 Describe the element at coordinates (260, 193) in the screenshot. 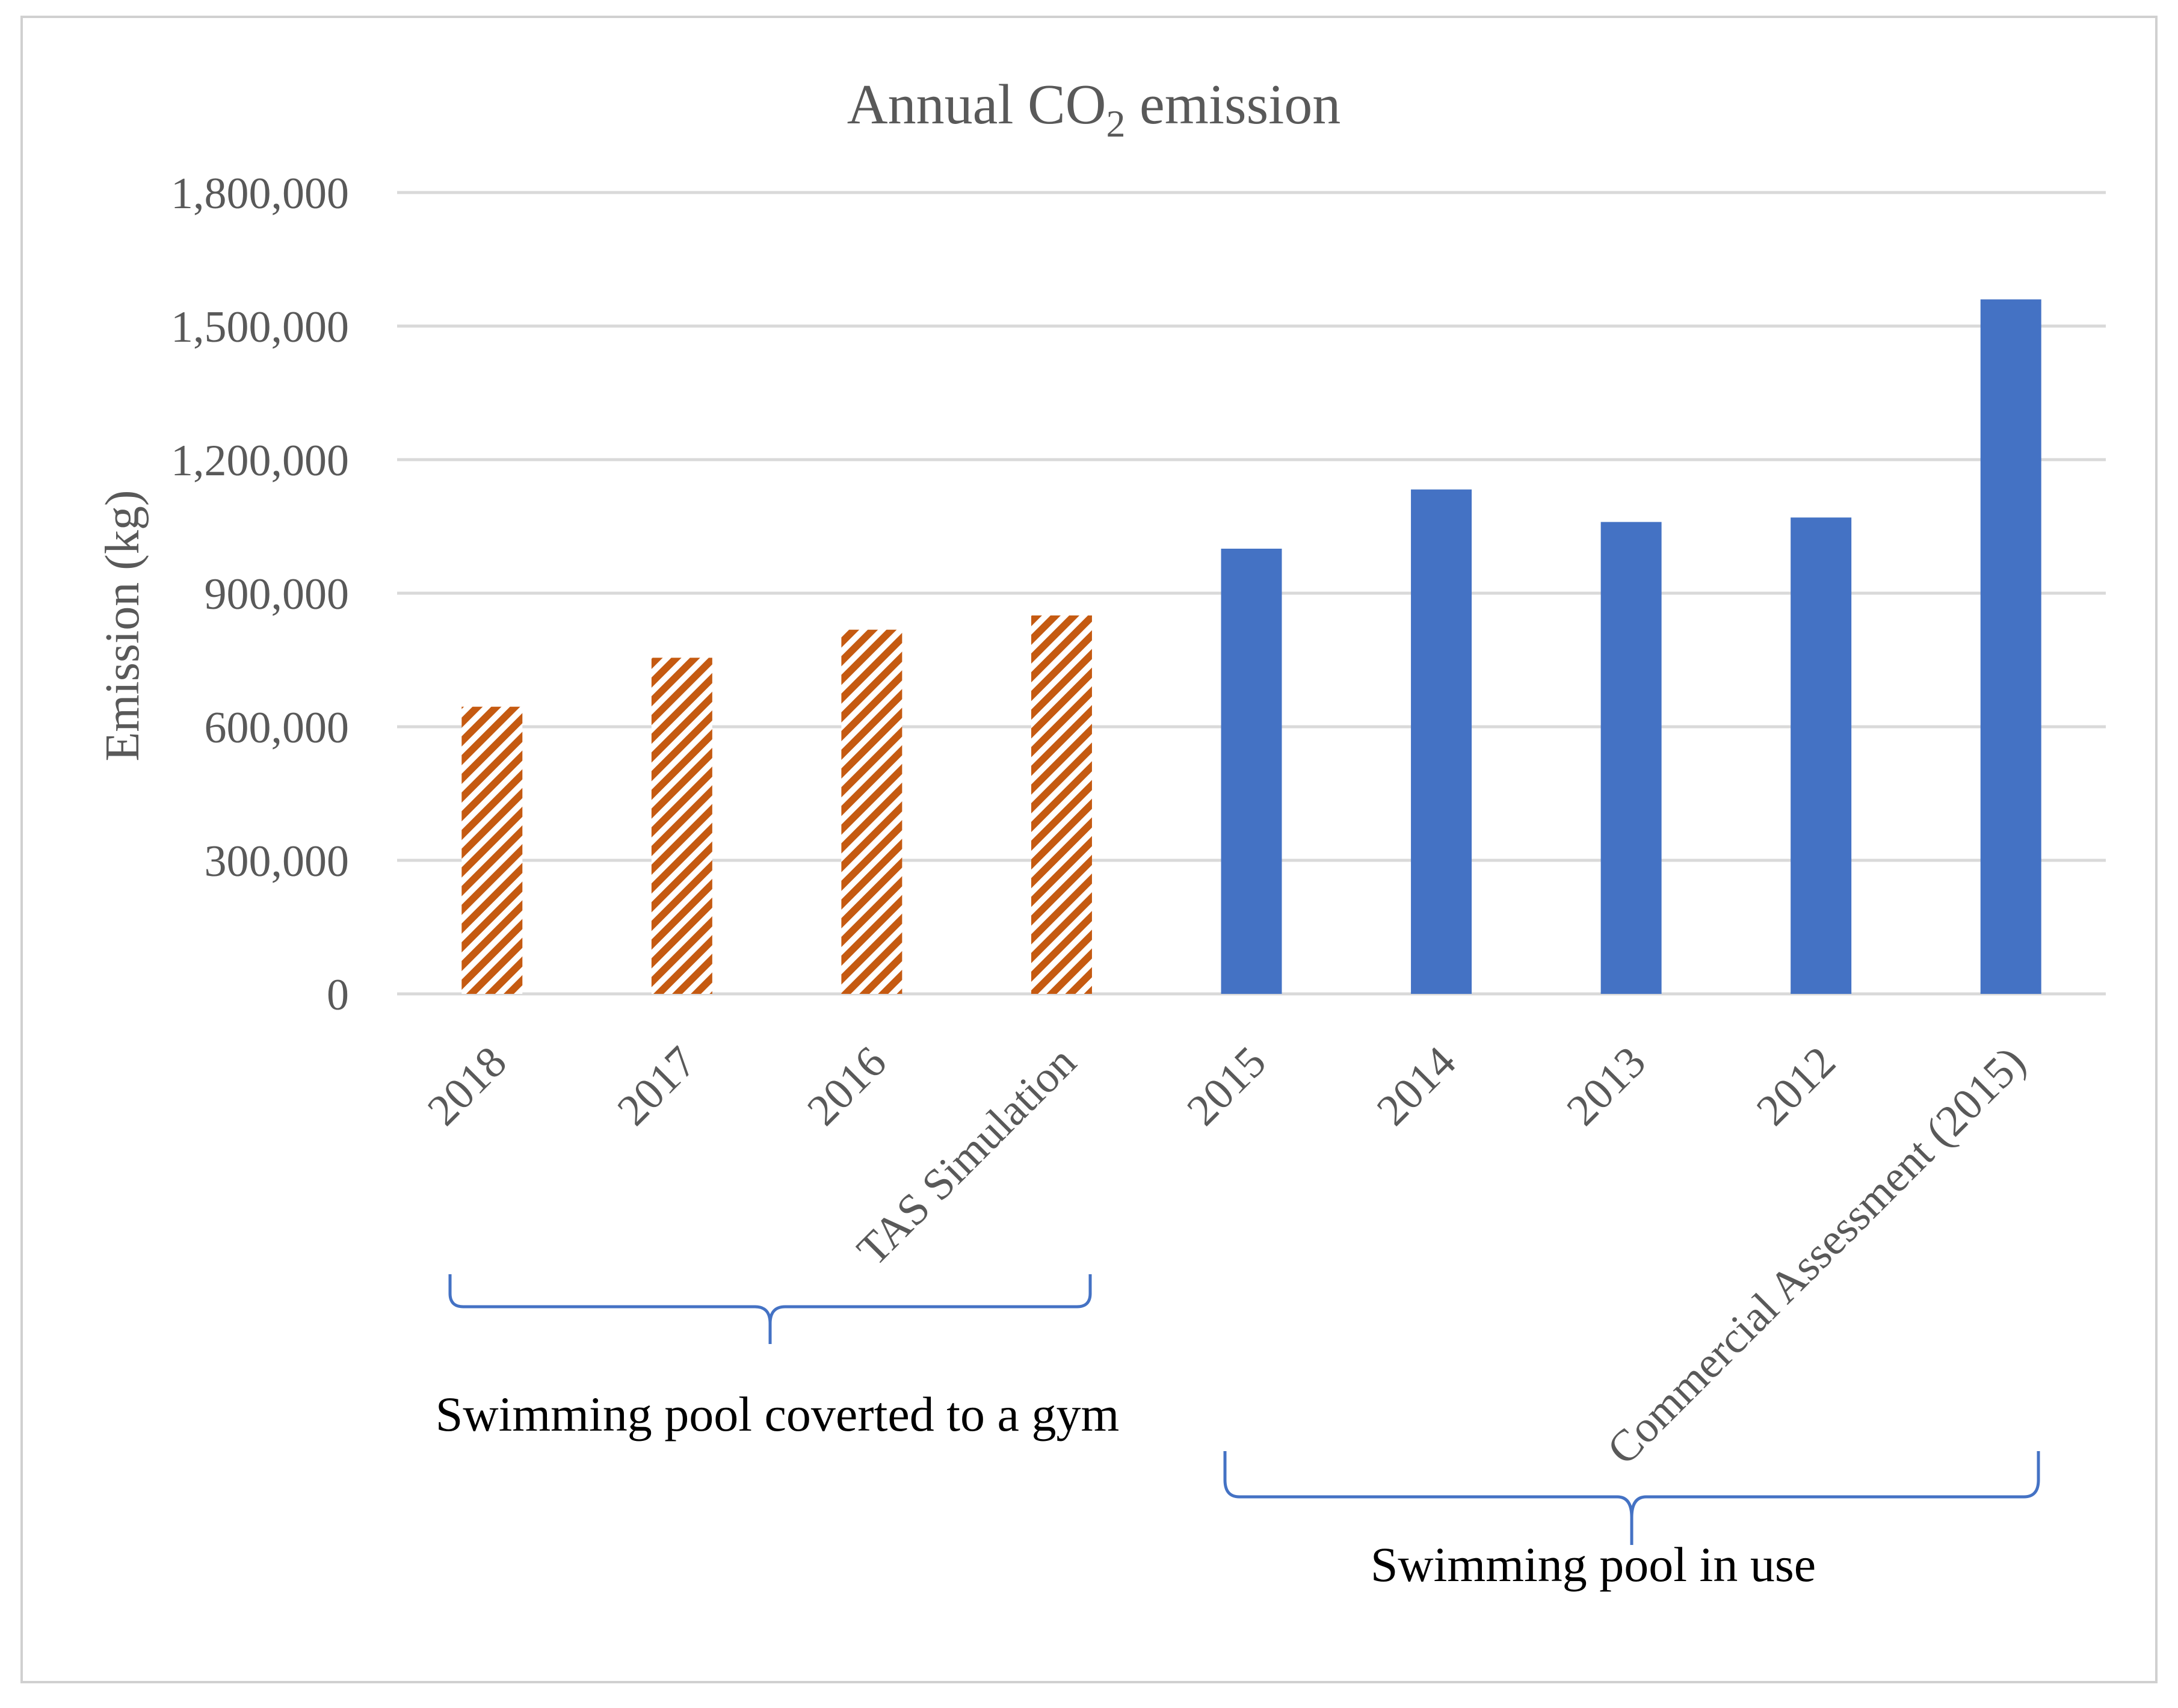

I see `y-tick-label: 1,800,000` at that location.